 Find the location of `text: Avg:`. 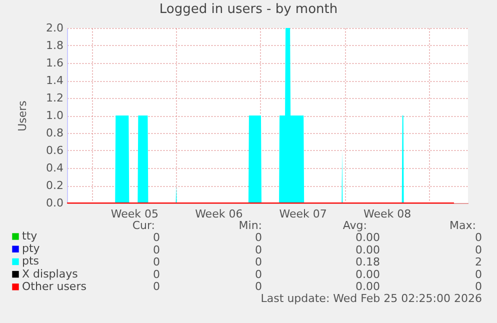

text: Avg: is located at coordinates (354, 225).